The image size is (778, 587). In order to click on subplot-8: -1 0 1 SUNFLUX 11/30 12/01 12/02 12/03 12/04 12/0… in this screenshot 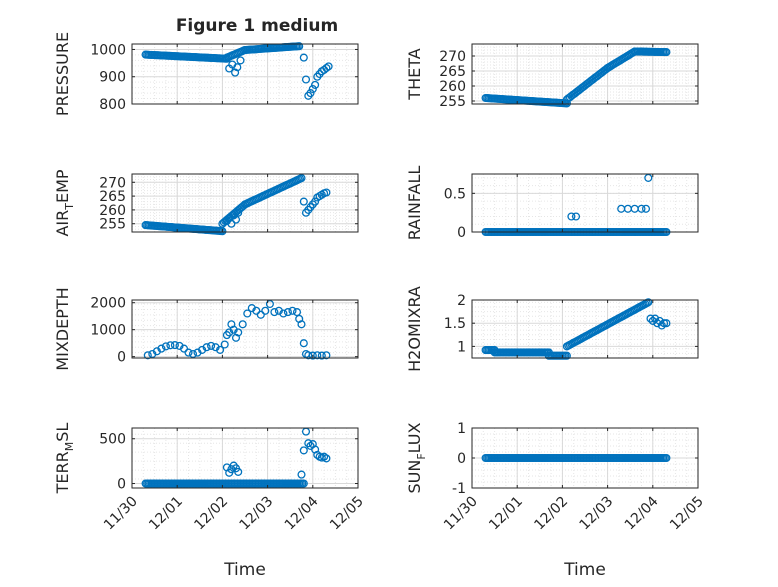, I will do `click(556, 500)`.